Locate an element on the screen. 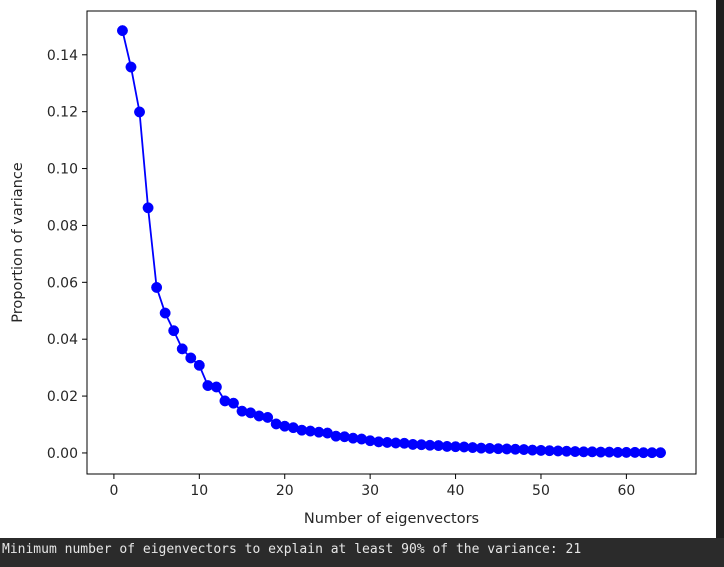 This screenshot has width=724, height=567. scrollbar-gutter is located at coordinates (720, 269).